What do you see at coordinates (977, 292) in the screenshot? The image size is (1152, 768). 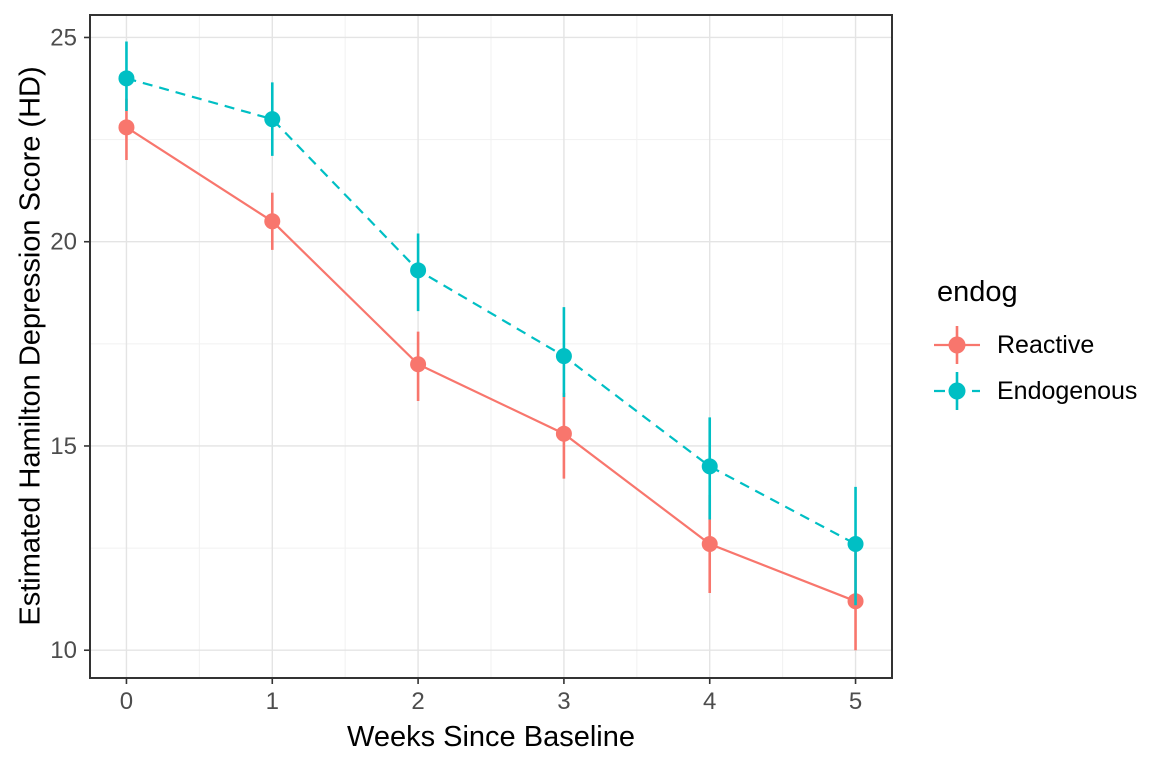 I see `legend-title: endog` at bounding box center [977, 292].